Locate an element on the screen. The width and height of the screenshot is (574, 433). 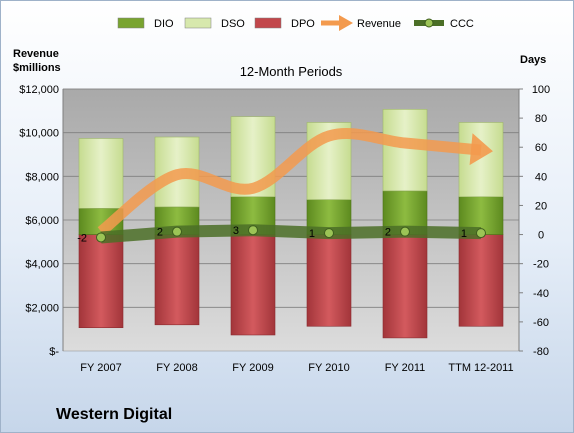
right-tick-label: 40 is located at coordinates (541, 177).